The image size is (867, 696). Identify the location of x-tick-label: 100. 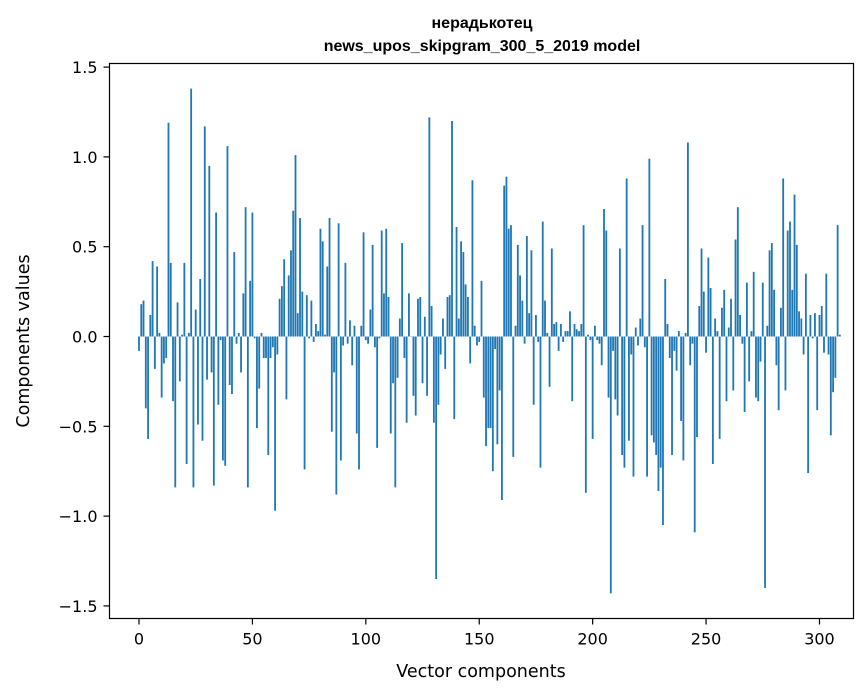
(366, 639).